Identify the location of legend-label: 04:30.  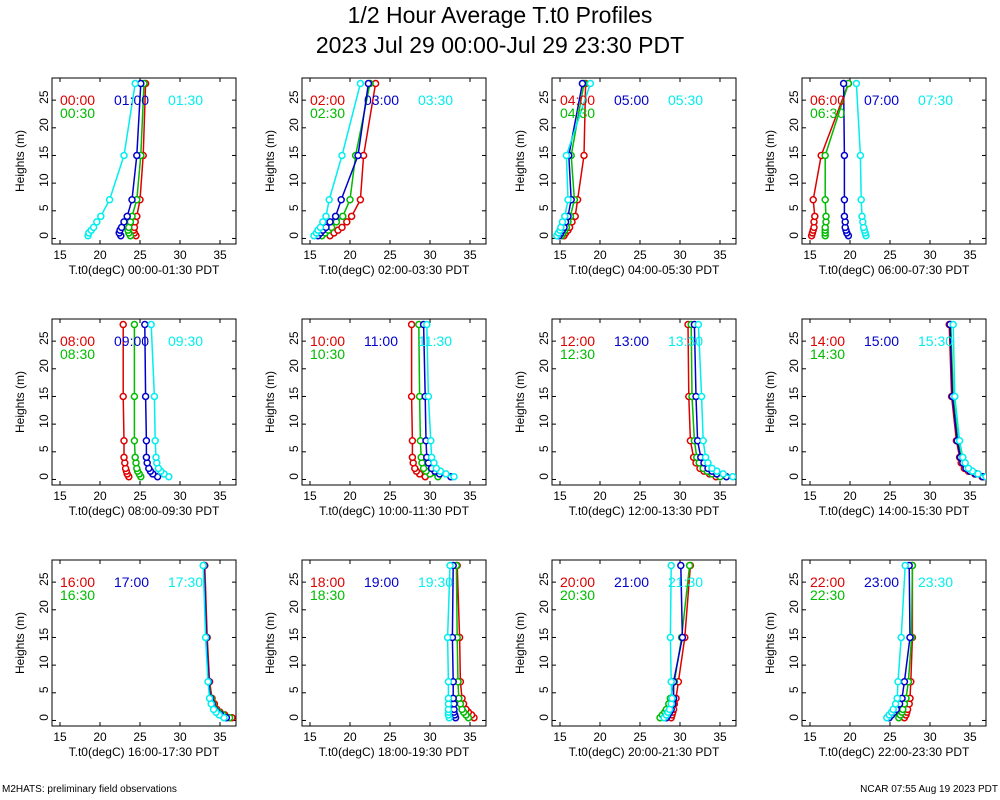
(577, 113).